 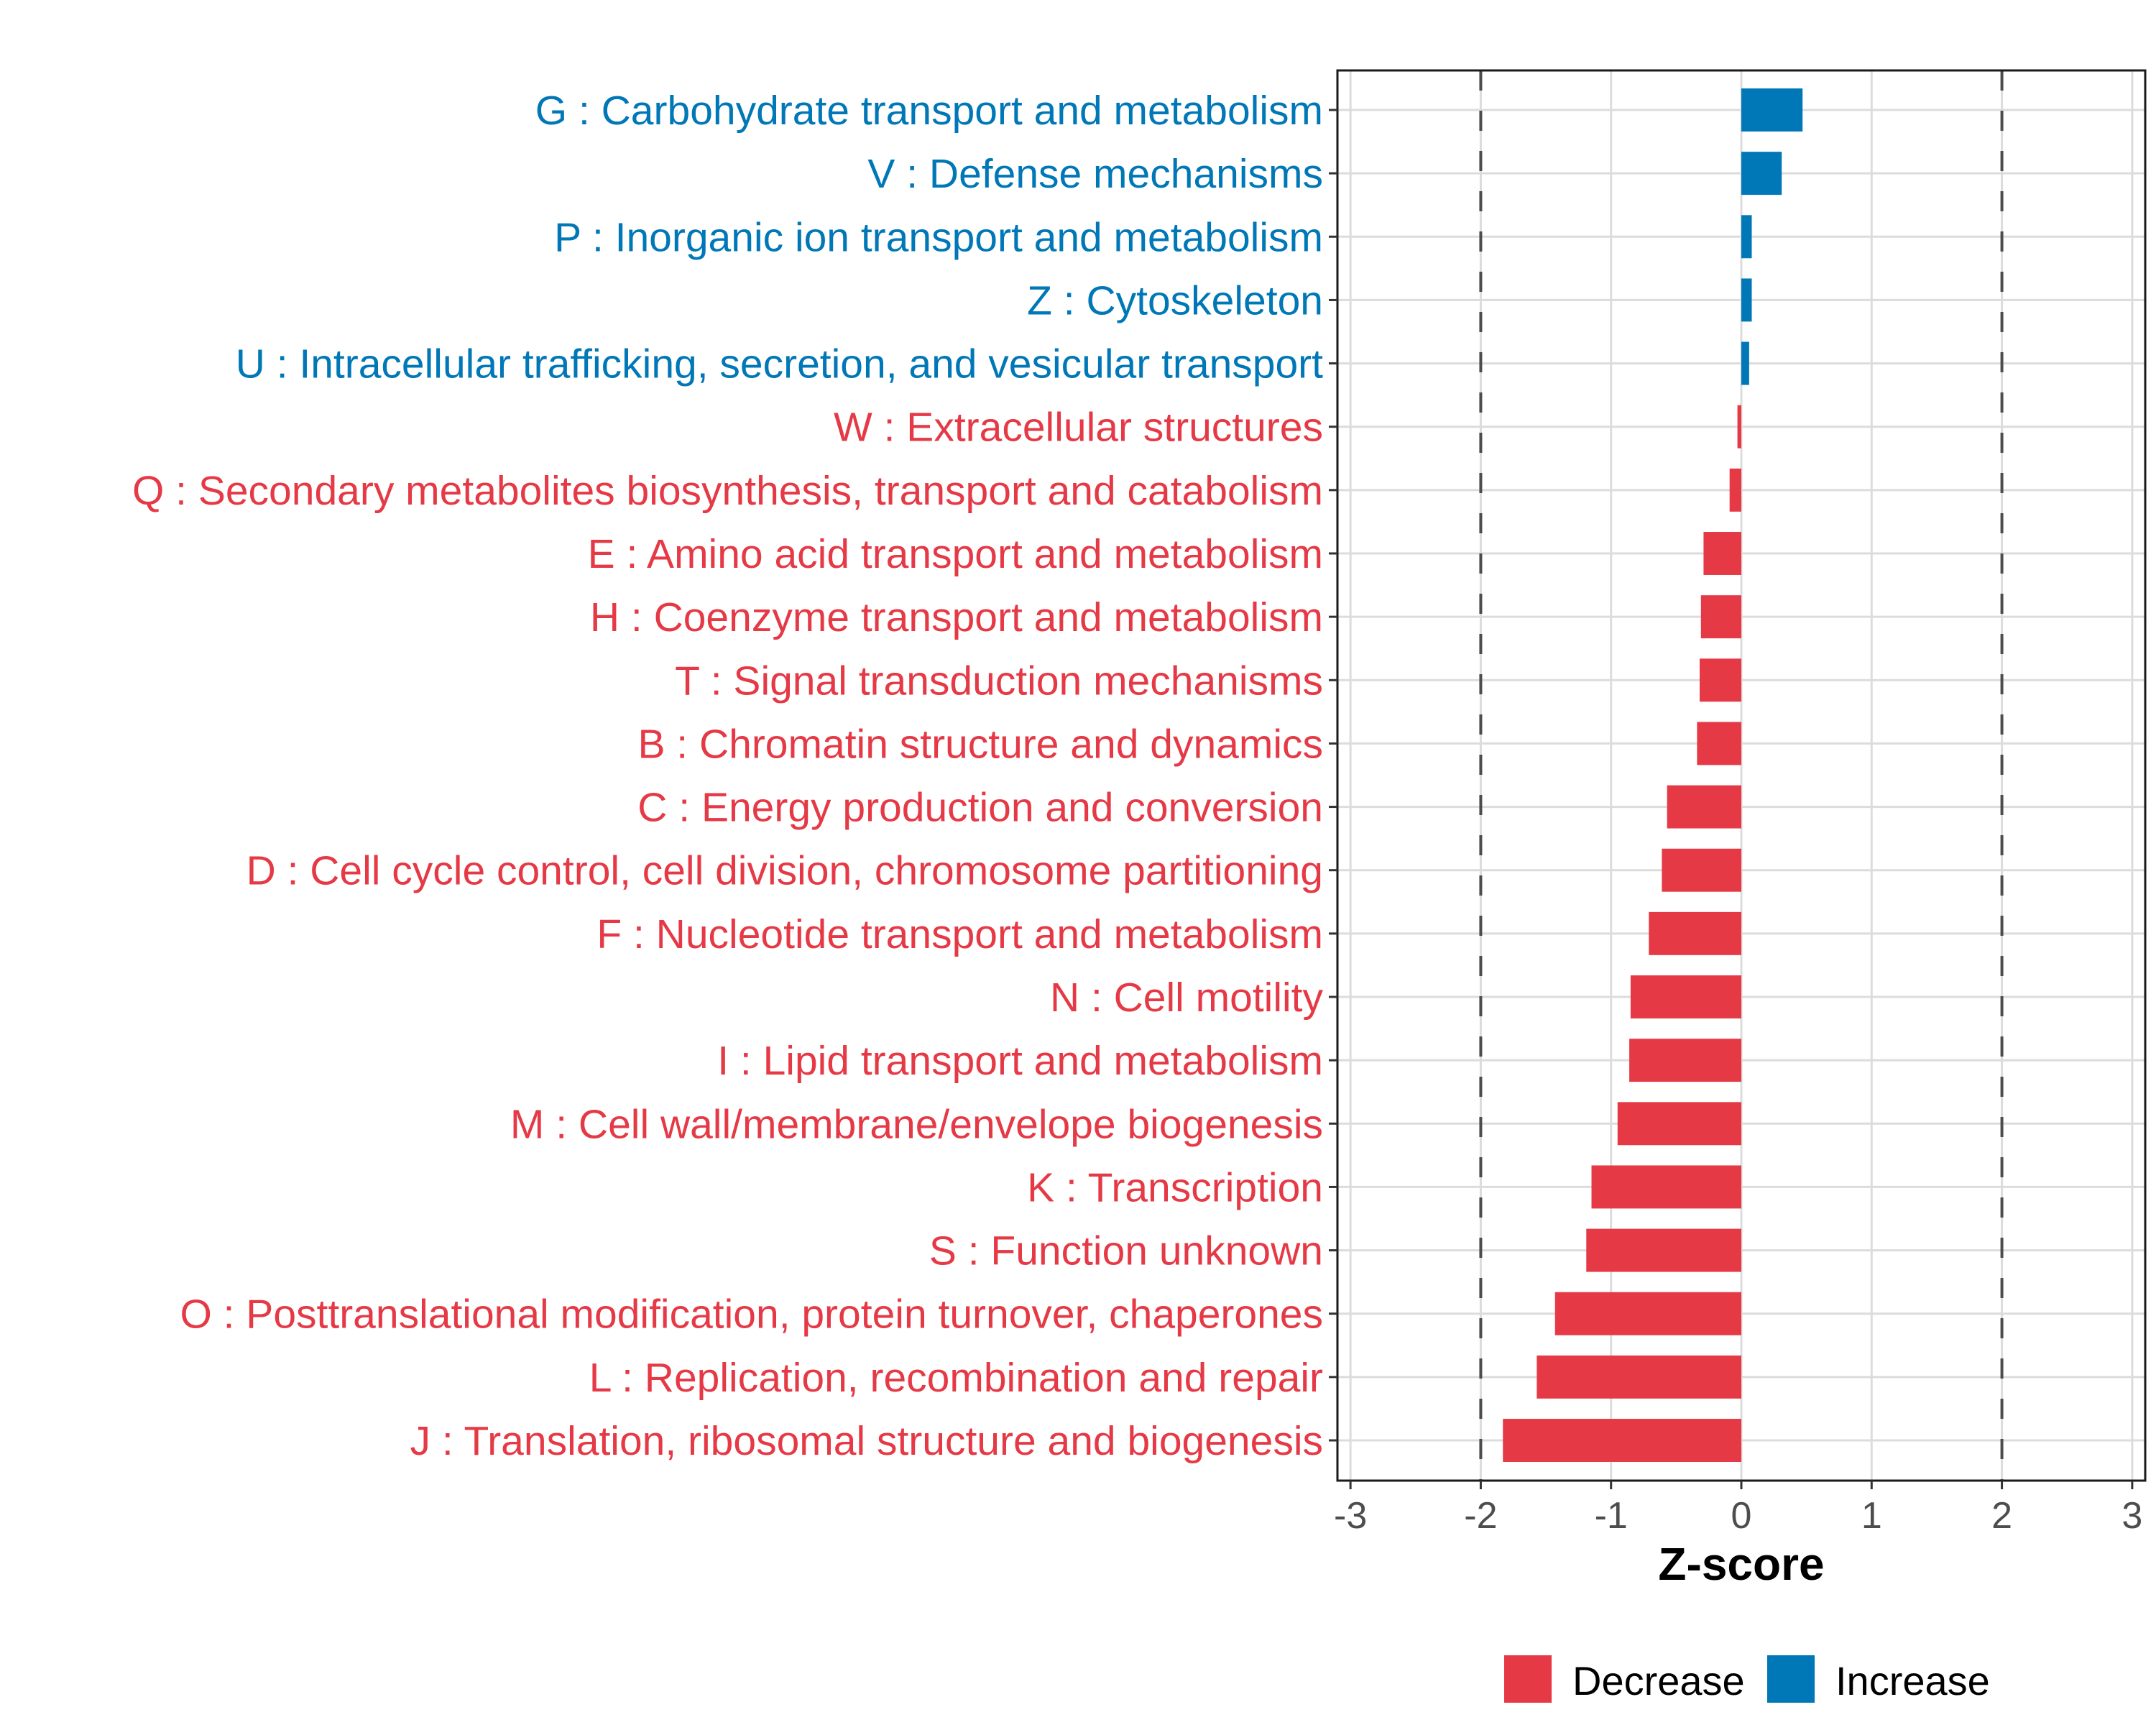 I want to click on bar-w, so click(x=1739, y=426).